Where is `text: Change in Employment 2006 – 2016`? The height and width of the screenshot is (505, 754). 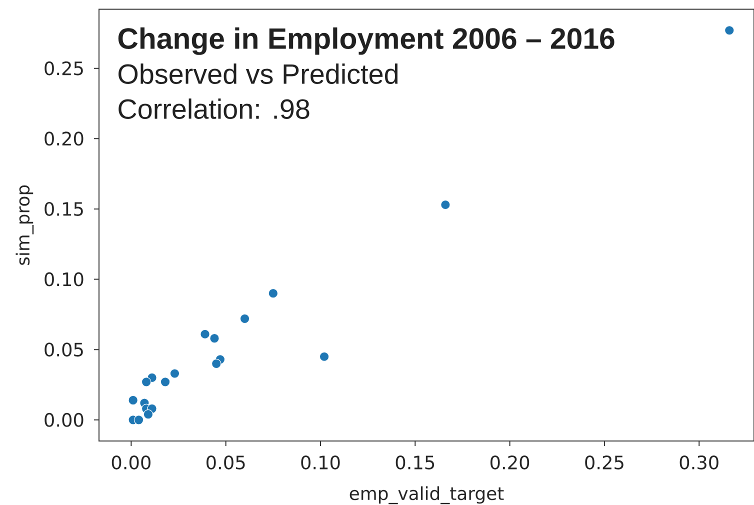
text: Change in Employment 2006 – 2016 is located at coordinates (366, 41).